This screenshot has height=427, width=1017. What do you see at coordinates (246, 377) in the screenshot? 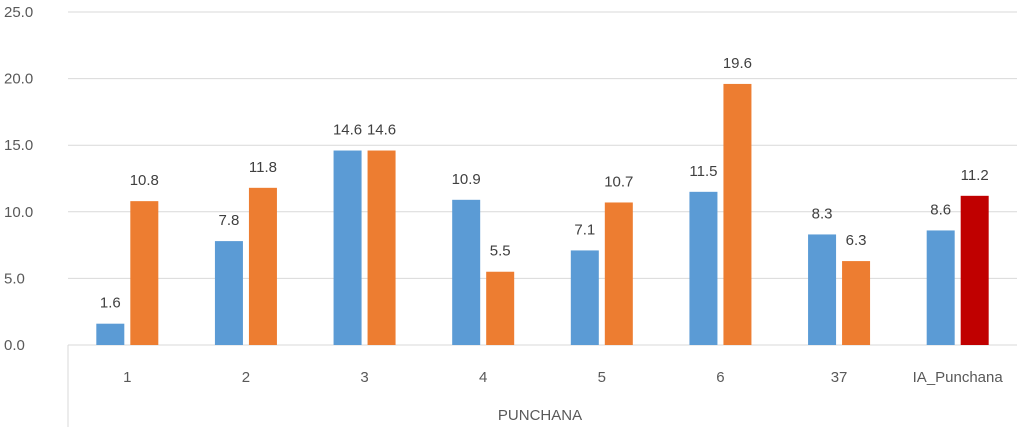
I see `x-tick-label: 2` at bounding box center [246, 377].